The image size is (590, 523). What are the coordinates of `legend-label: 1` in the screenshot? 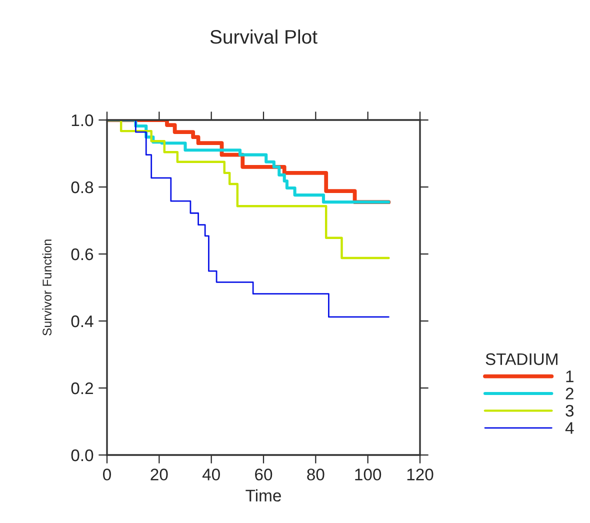 It's located at (570, 376).